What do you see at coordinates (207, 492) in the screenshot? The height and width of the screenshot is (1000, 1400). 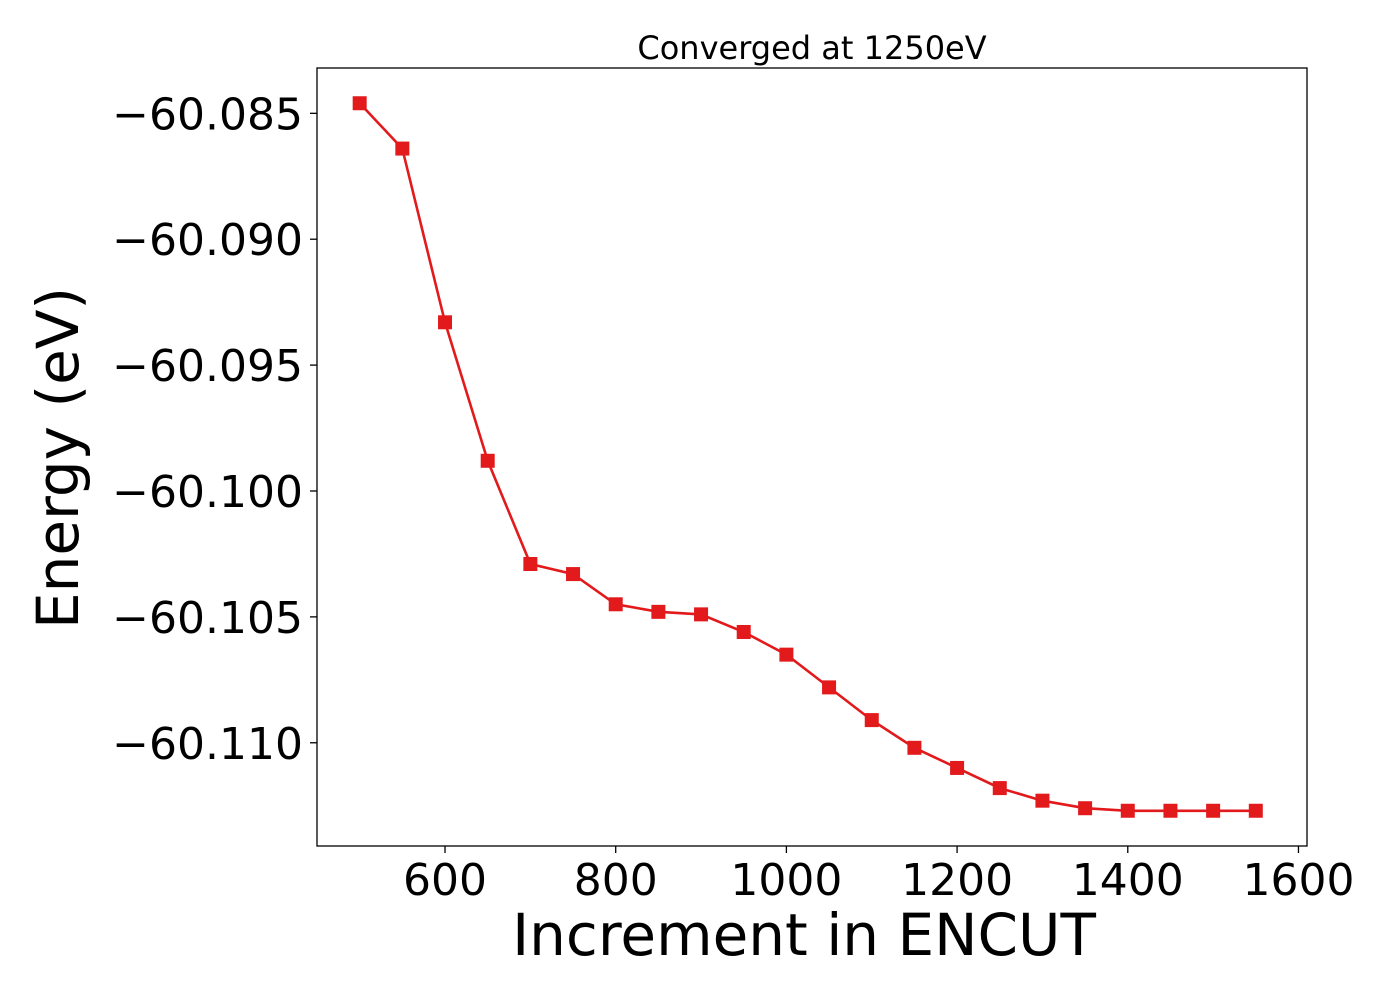 I see `y-tick-label: −60.100` at bounding box center [207, 492].